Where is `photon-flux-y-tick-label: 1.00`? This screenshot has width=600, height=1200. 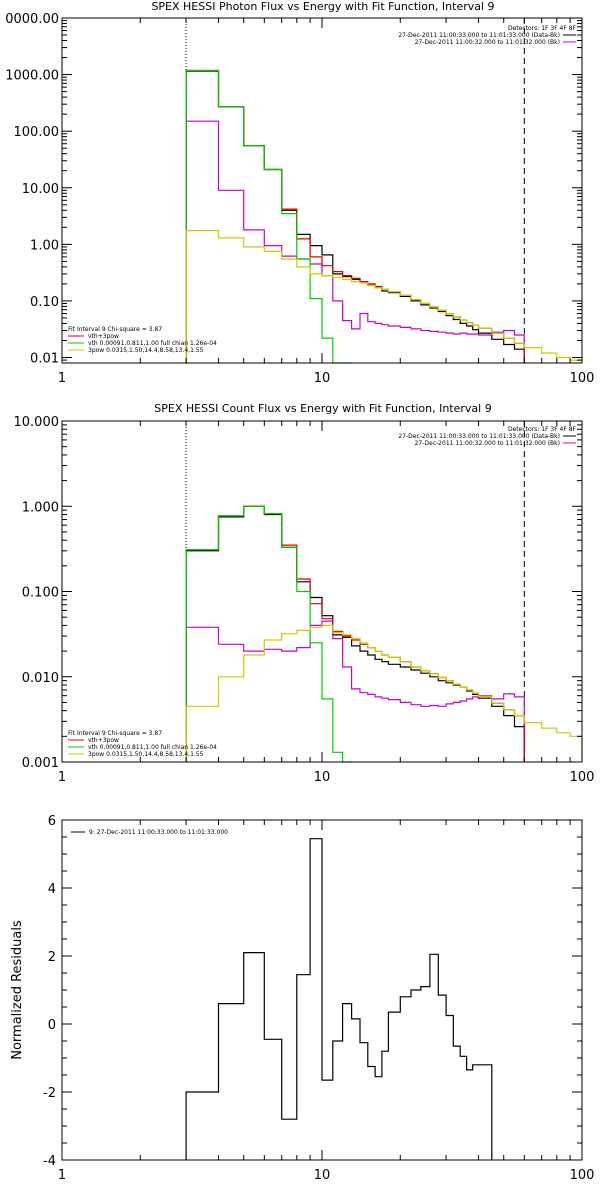
photon-flux-y-tick-label: 1.00 is located at coordinates (44, 245).